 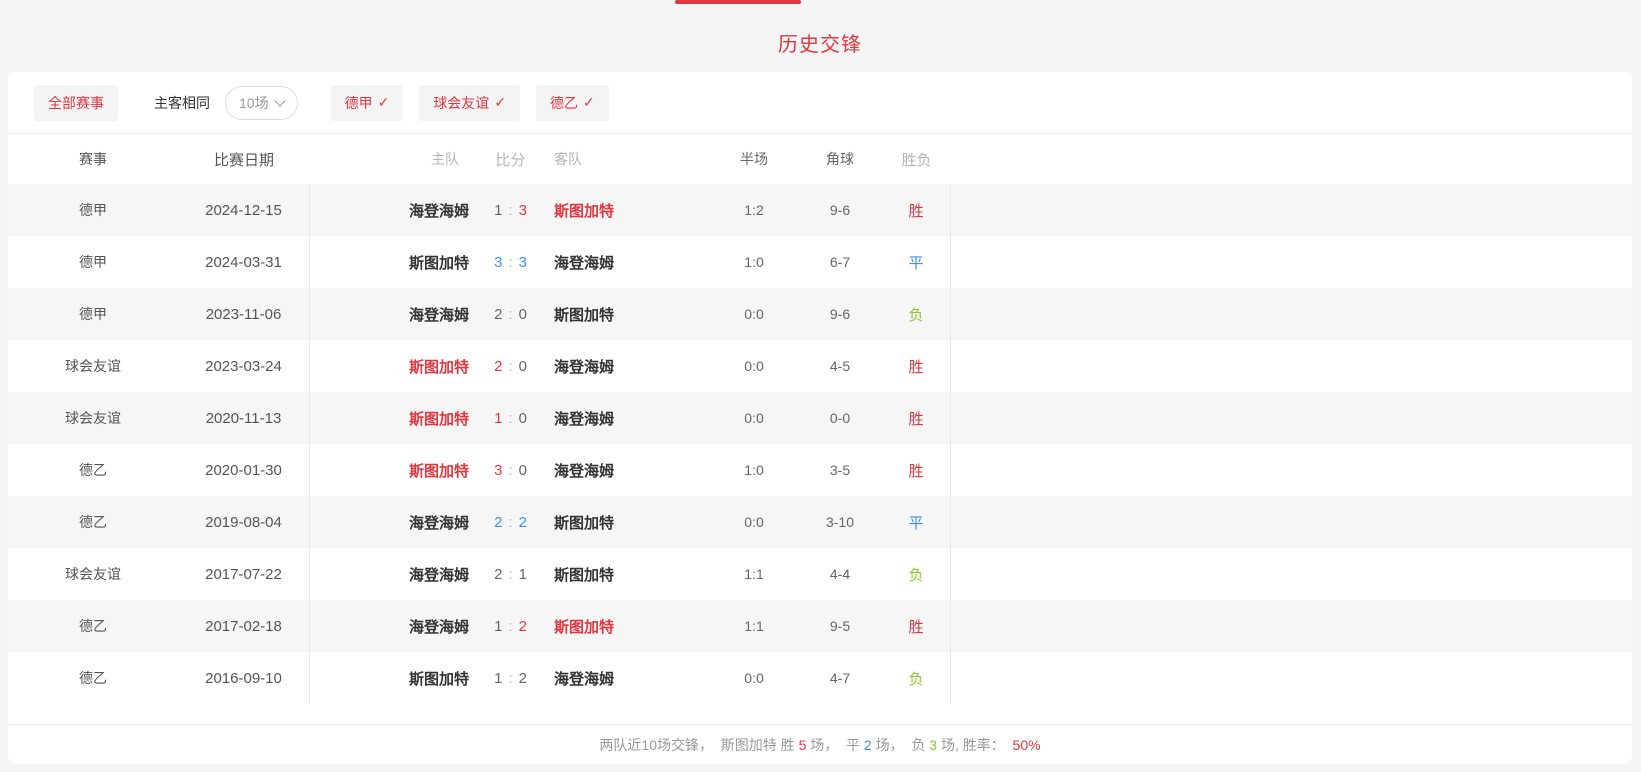 What do you see at coordinates (920, 744) in the screenshot?
I see `summary-loss-label: 负` at bounding box center [920, 744].